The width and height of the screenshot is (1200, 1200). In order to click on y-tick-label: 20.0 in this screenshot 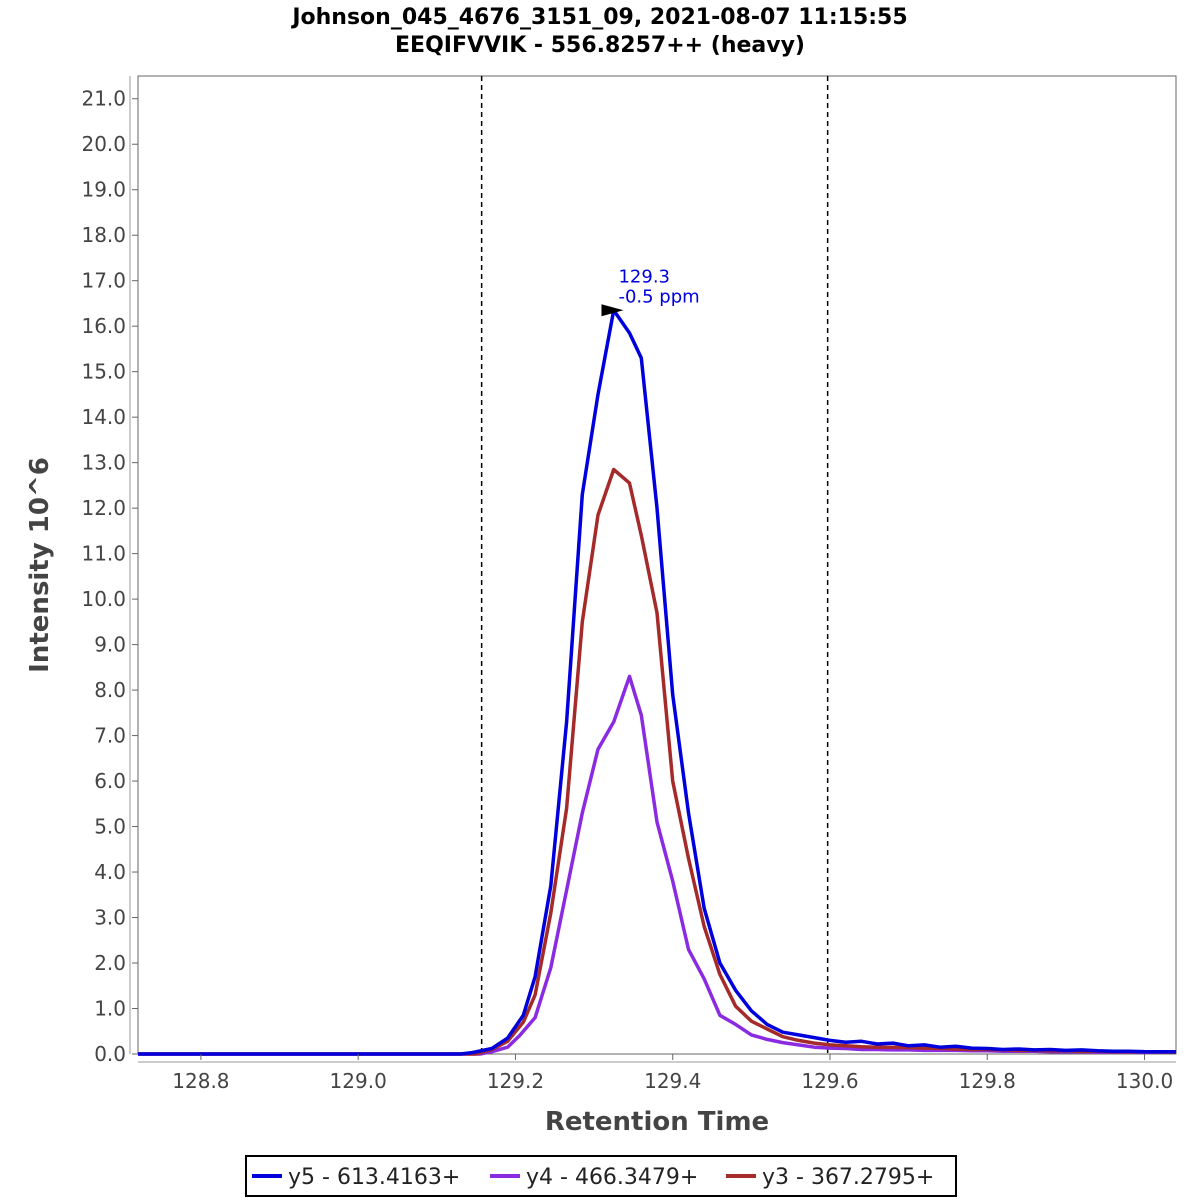, I will do `click(103, 144)`.